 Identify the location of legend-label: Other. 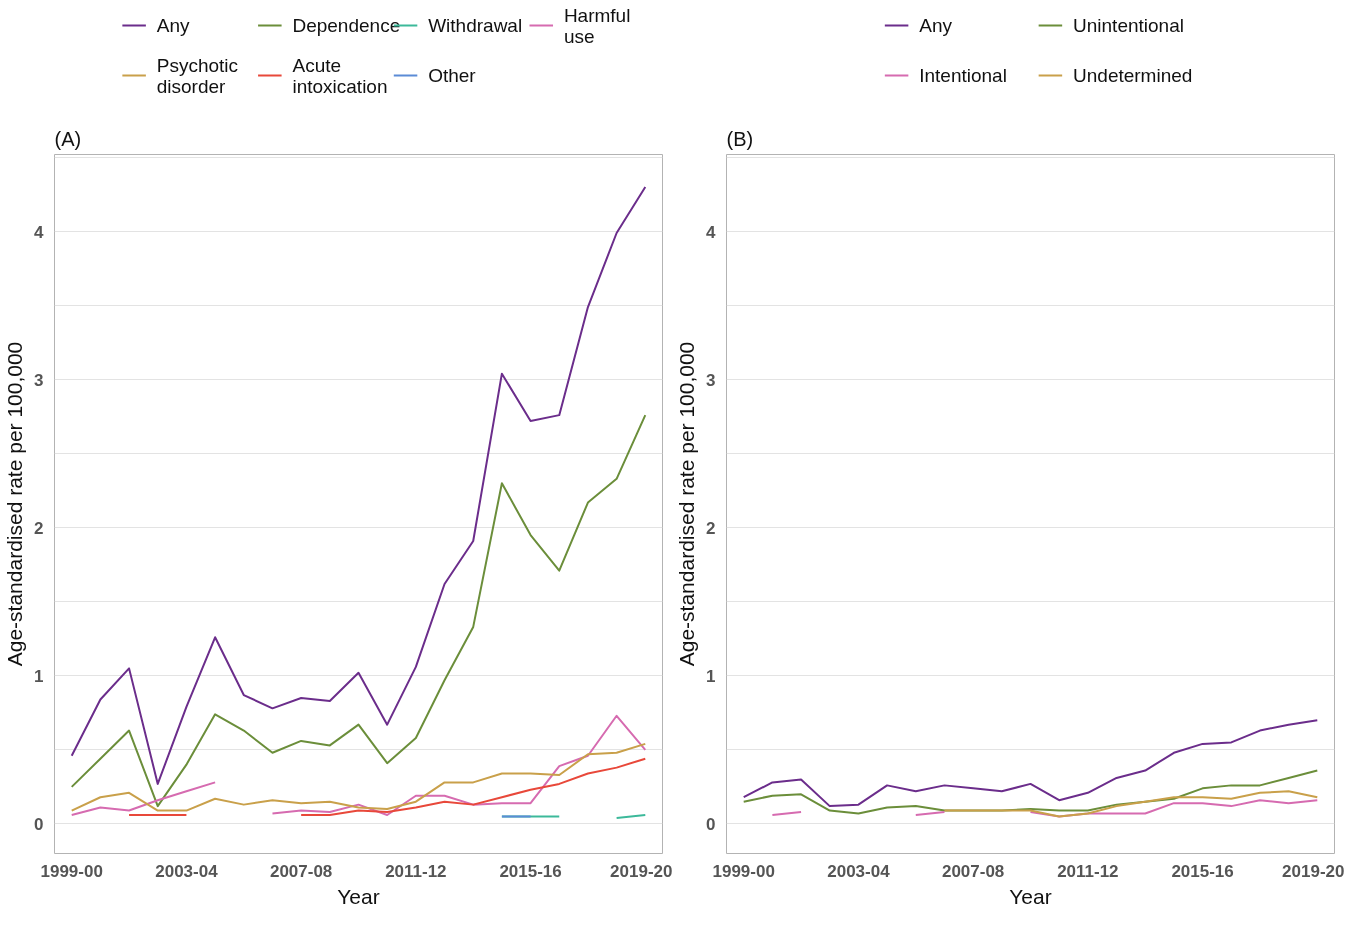
(452, 75).